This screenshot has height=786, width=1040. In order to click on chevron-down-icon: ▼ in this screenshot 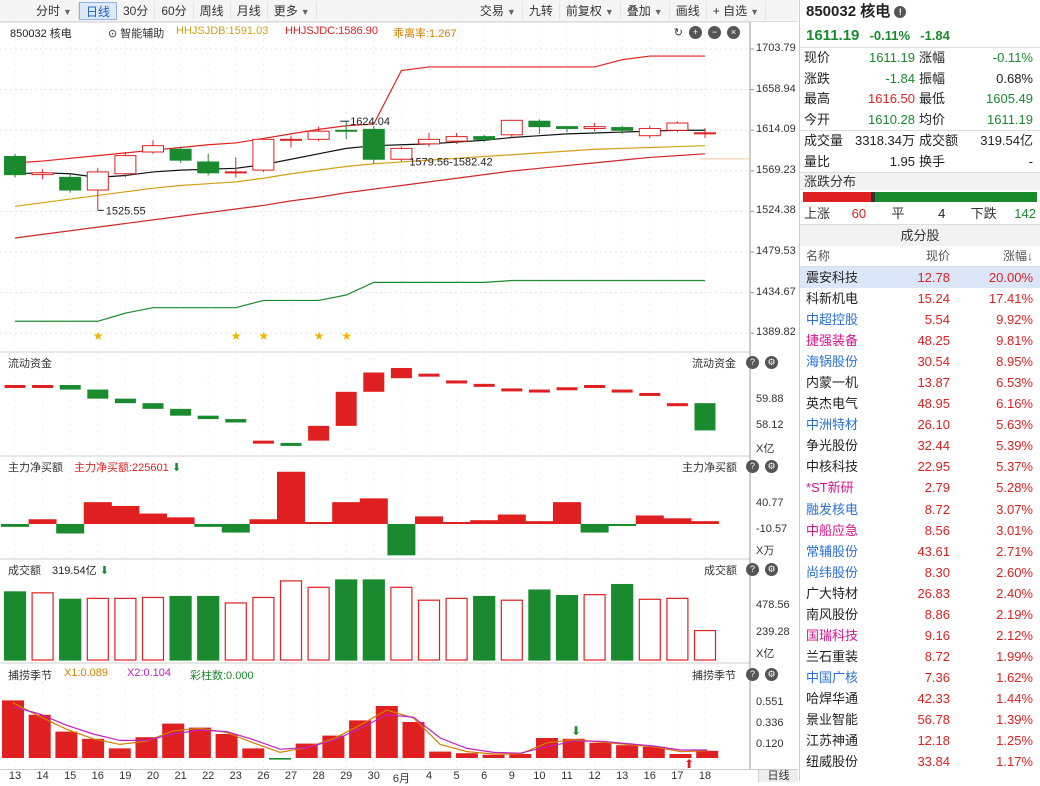, I will do `click(67, 11)`.